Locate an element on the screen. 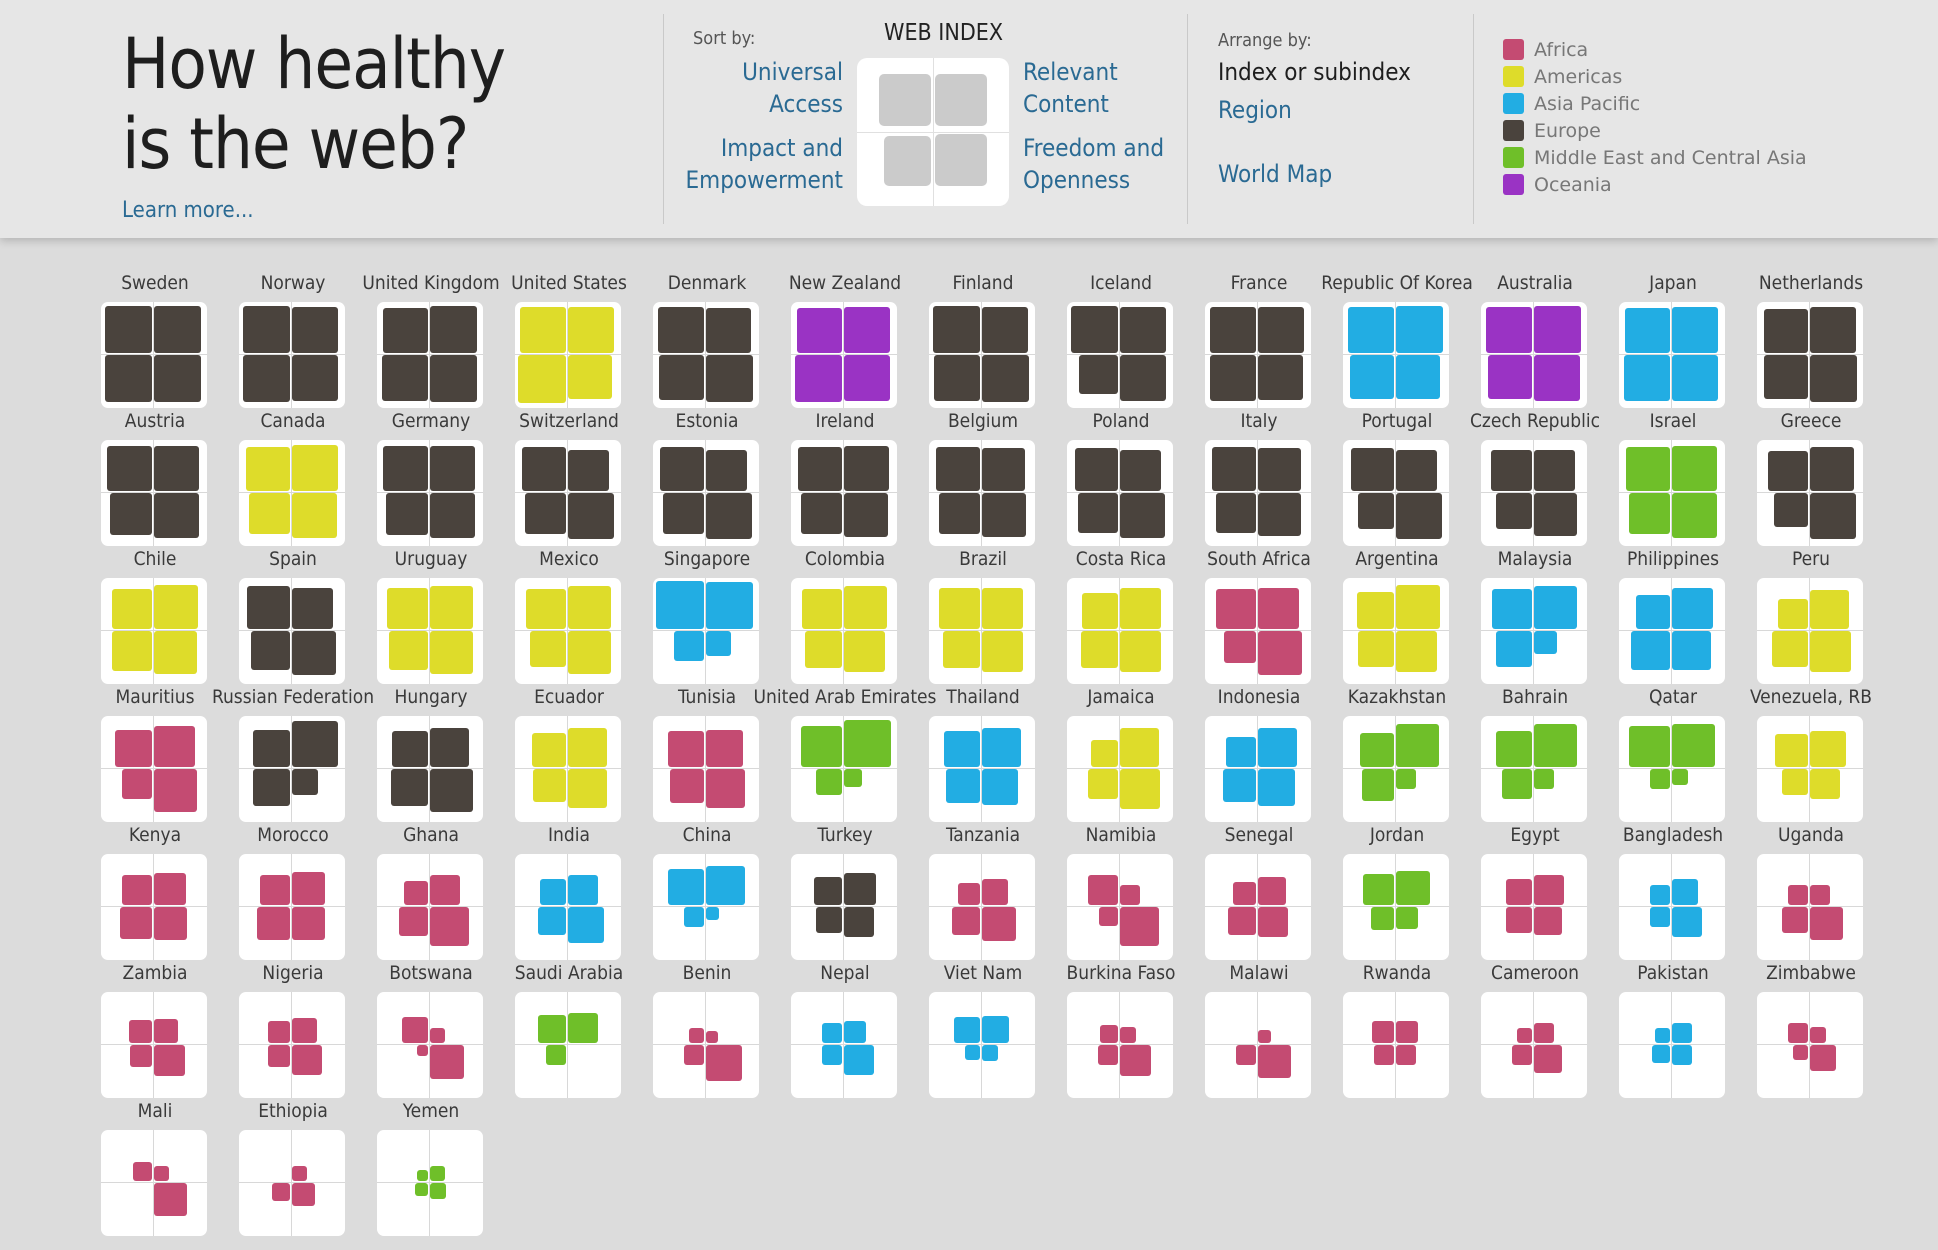 This screenshot has height=1250, width=1938. country-name: Egypt is located at coordinates (1535, 835).